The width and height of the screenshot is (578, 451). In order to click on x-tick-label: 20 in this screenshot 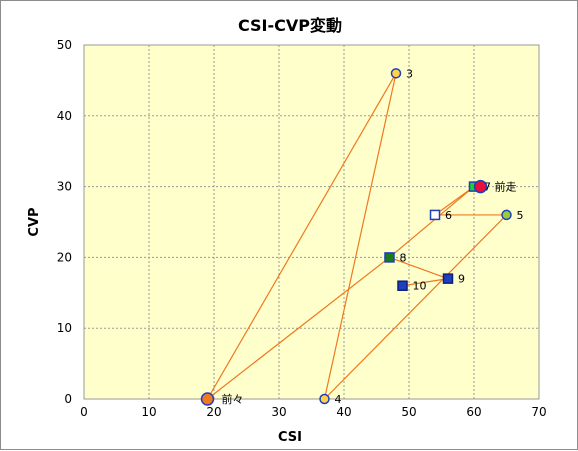, I will do `click(213, 412)`.